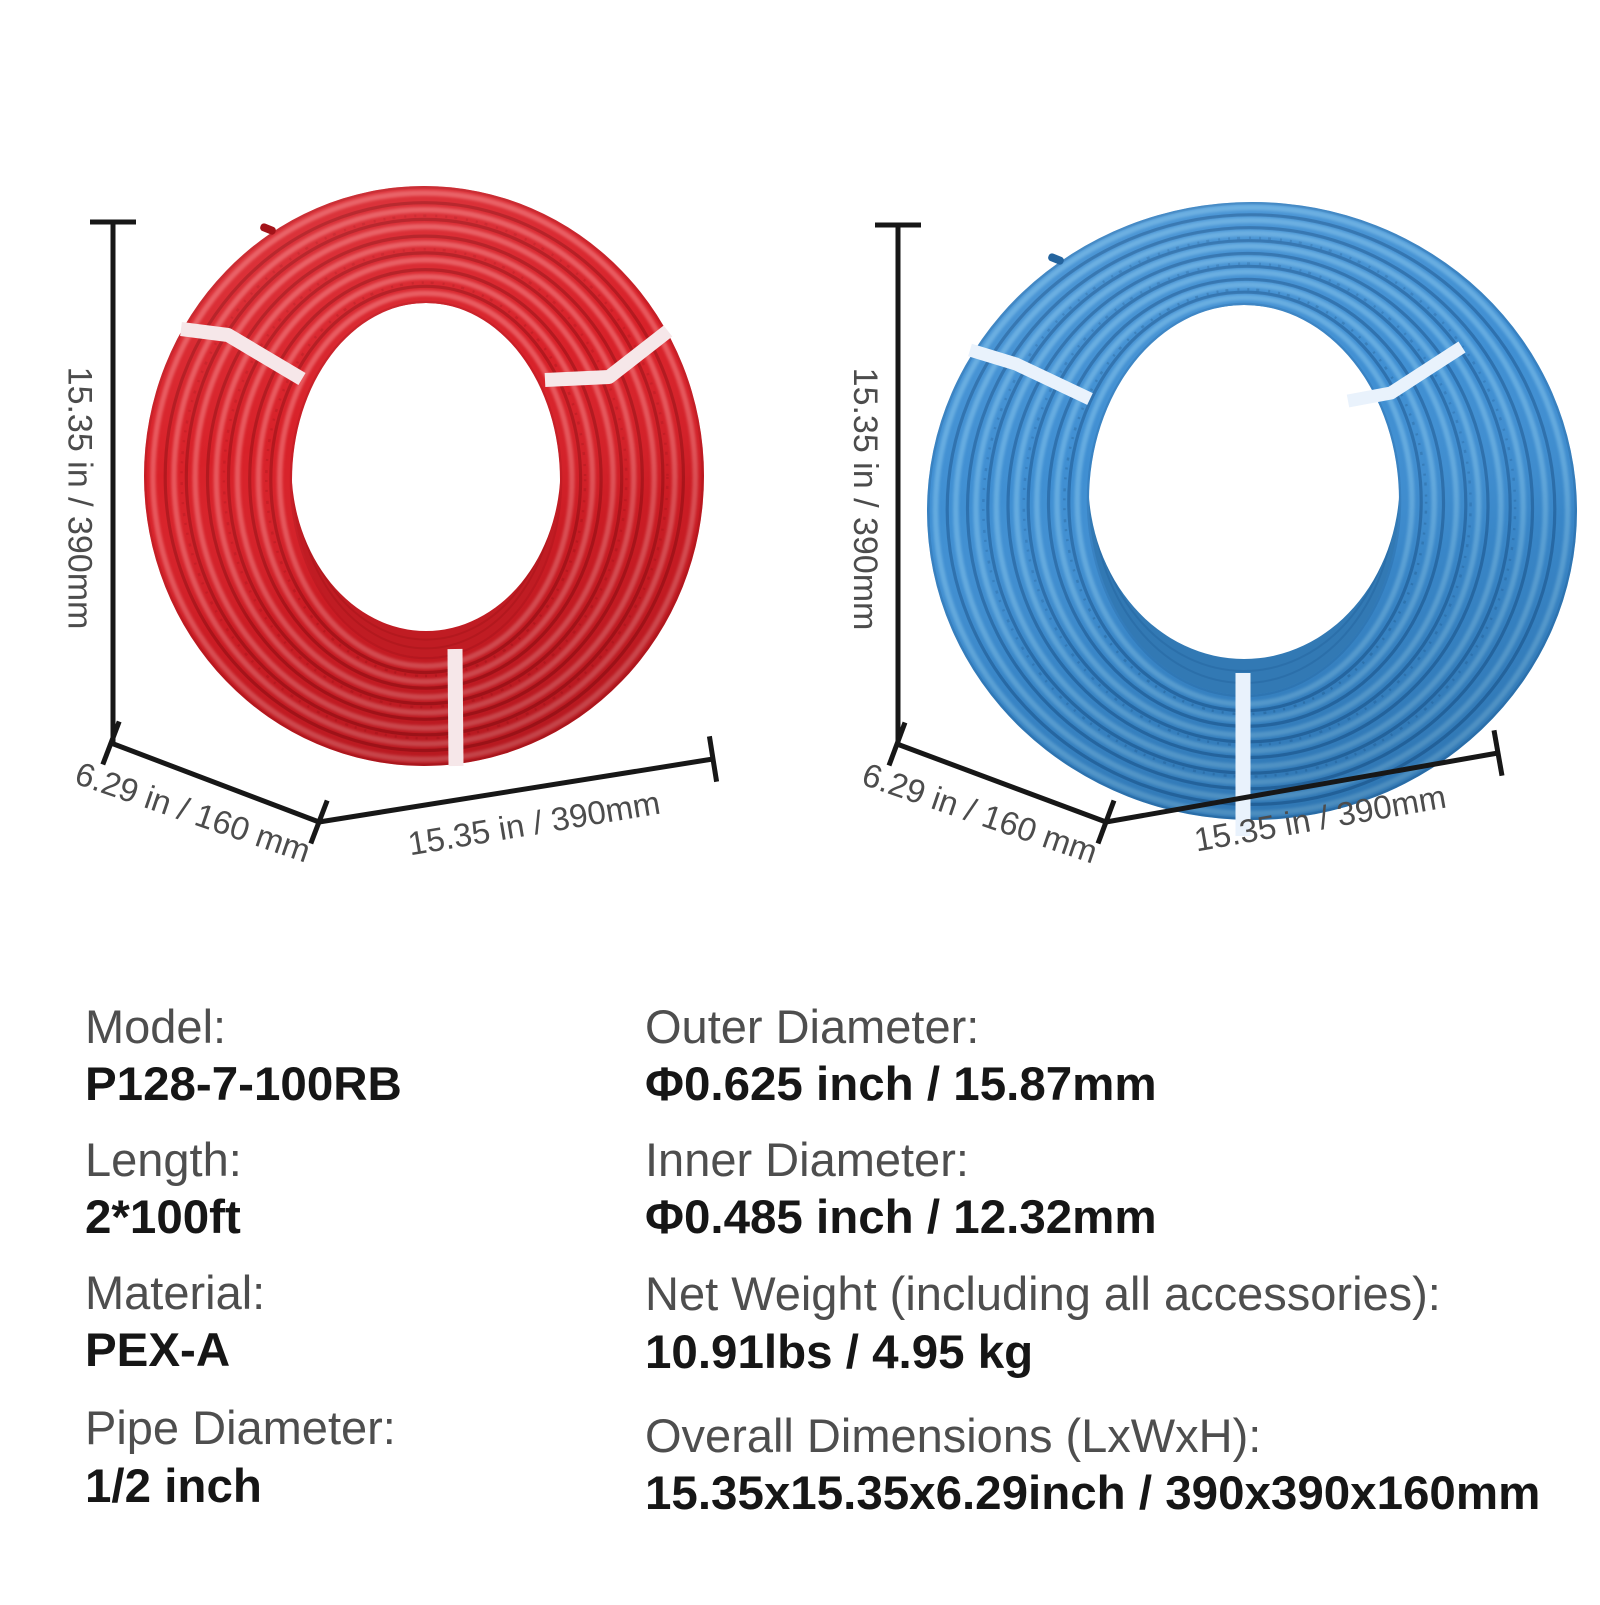 The width and height of the screenshot is (1600, 1605). I want to click on svg-text: PEX-A, so click(157, 1350).